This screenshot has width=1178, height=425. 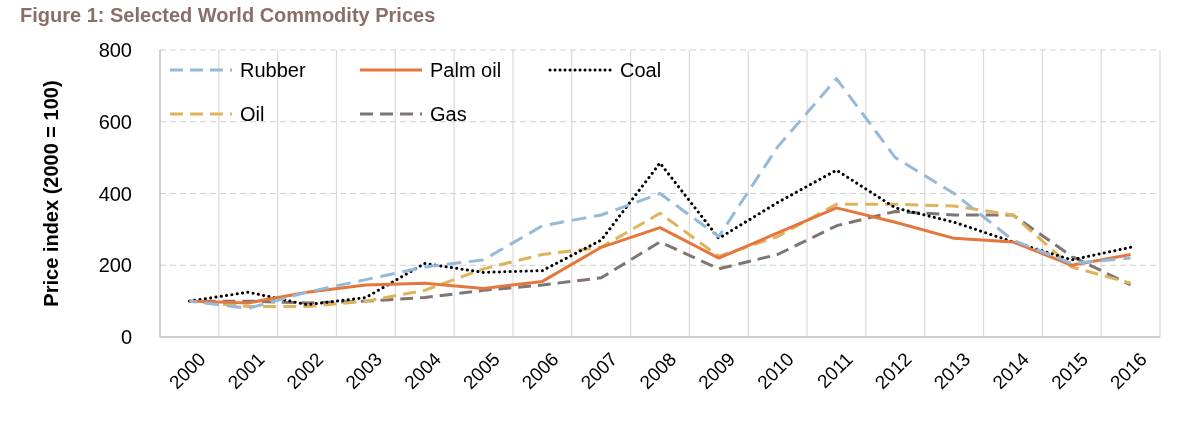 What do you see at coordinates (228, 15) in the screenshot?
I see `chart-title: Figure 1: Selected World Commodity Prices` at bounding box center [228, 15].